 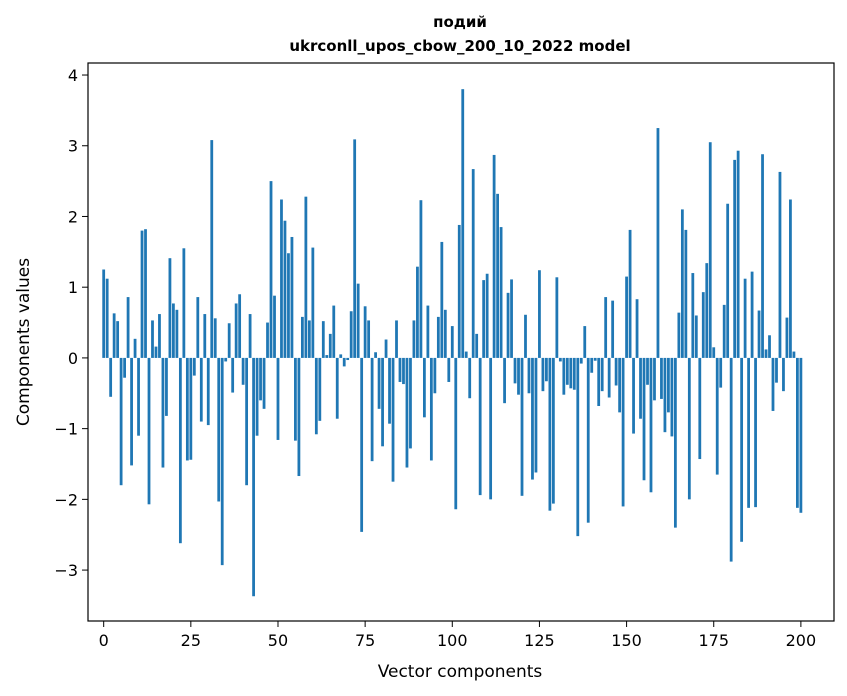 What do you see at coordinates (713, 640) in the screenshot?
I see `x-tick-label: 175` at bounding box center [713, 640].